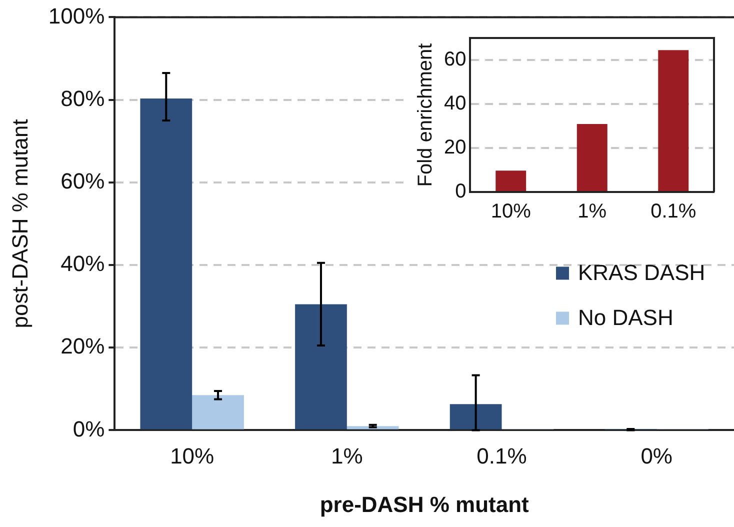 This screenshot has height=527, width=734. I want to click on y-tick-label: 20, so click(455, 147).